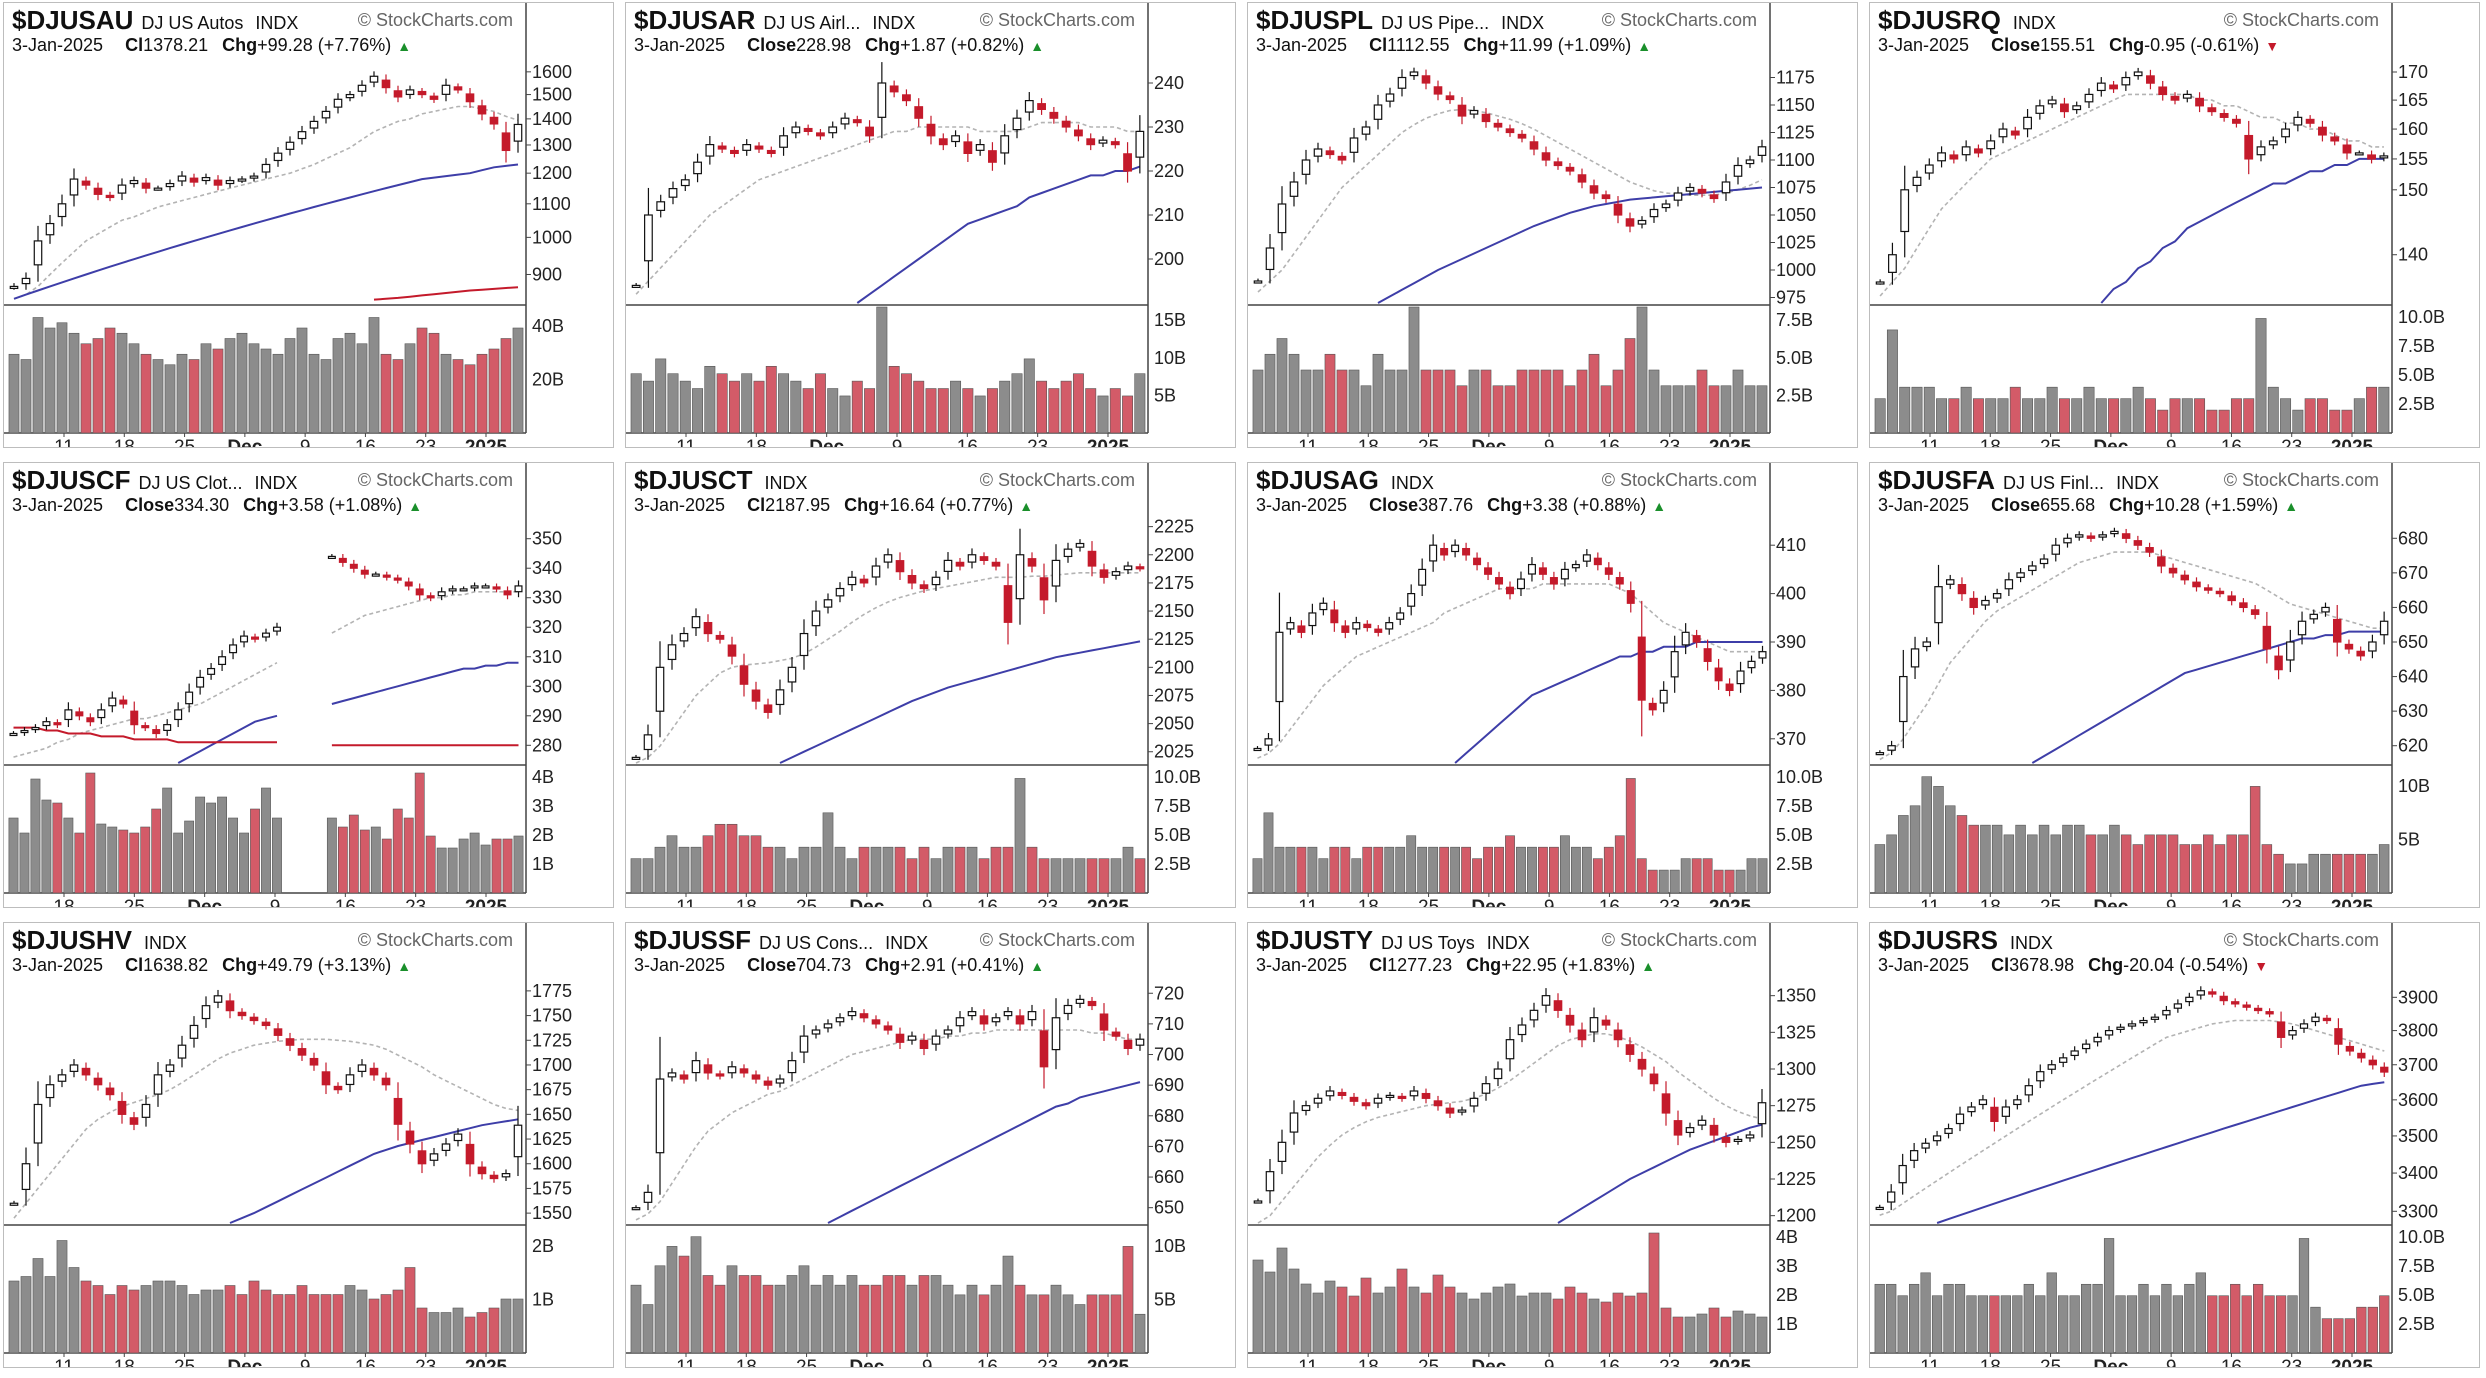 The height and width of the screenshot is (1378, 2486). What do you see at coordinates (839, 965) in the screenshot?
I see `chart-subheader: 3-Jan-2025 Close704.73 Chg+2.91 (+0.41%) ▲` at bounding box center [839, 965].